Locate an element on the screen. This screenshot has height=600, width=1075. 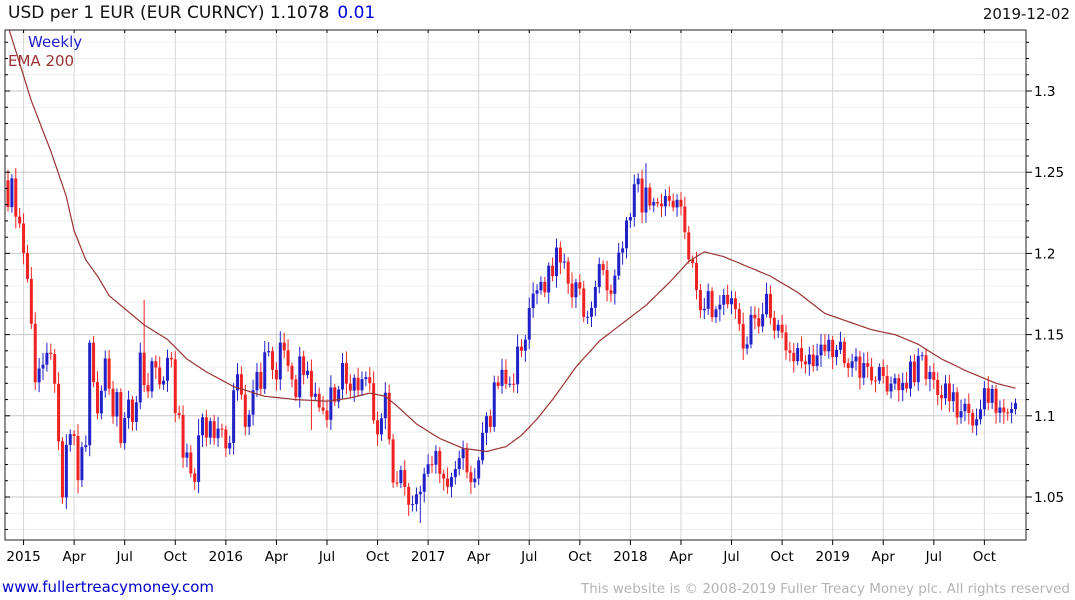
y-axis-label: 1.05 is located at coordinates (1049, 498).